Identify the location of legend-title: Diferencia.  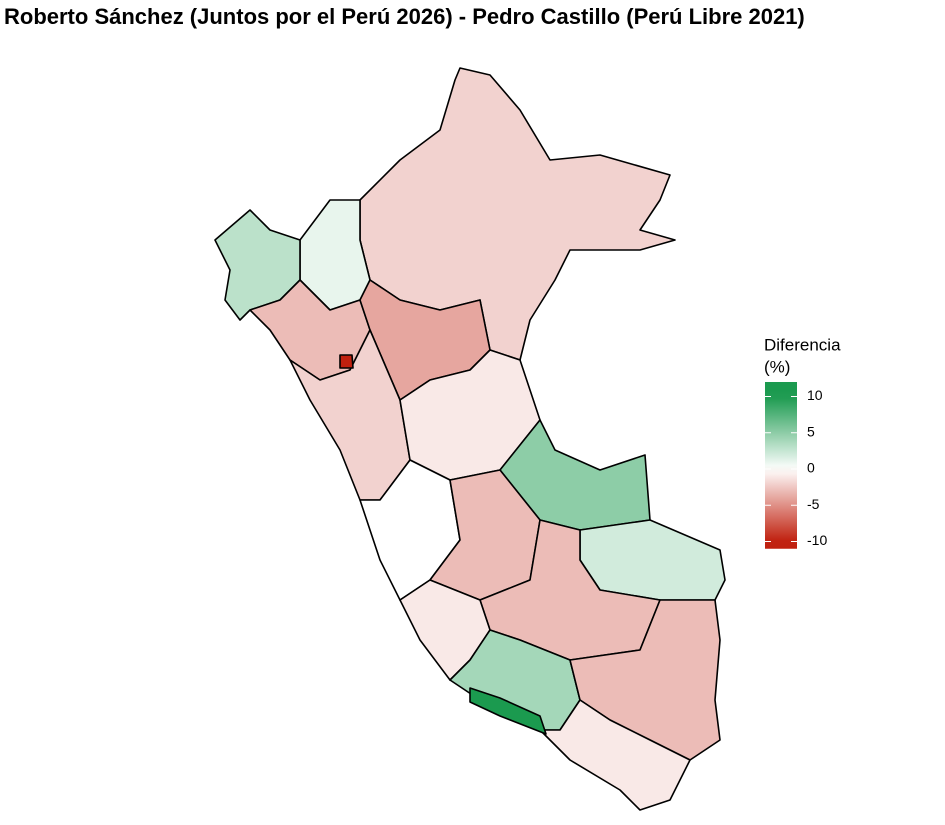
(802, 344).